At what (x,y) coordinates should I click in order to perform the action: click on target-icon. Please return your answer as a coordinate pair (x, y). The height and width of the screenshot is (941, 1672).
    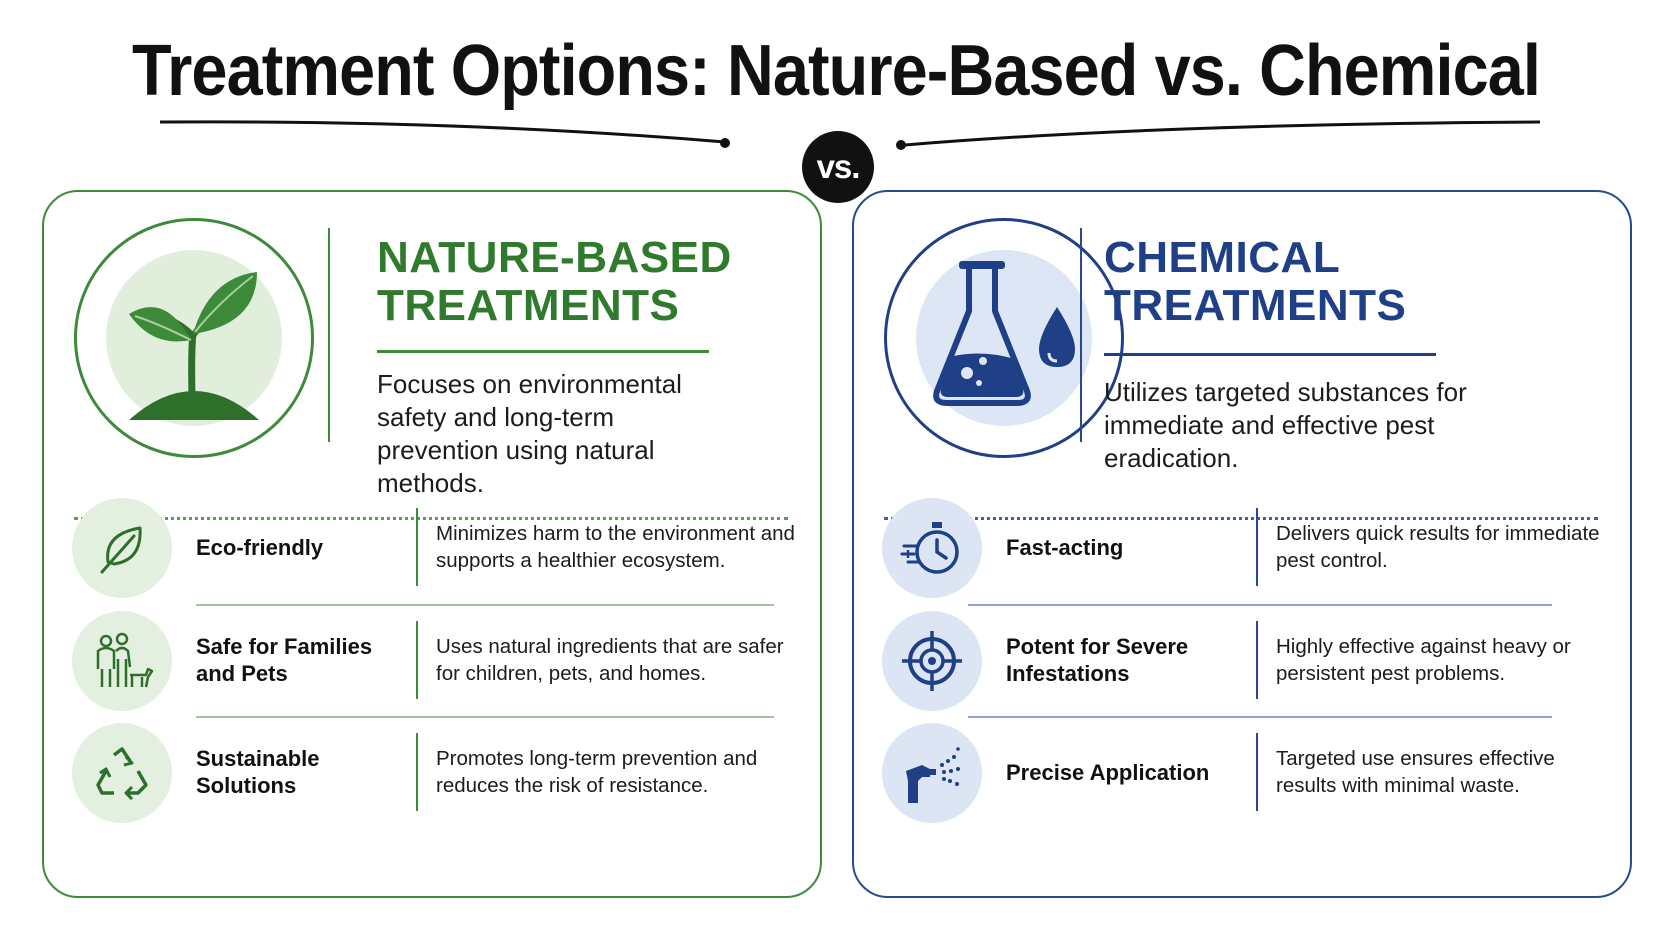
    Looking at the image, I should click on (932, 661).